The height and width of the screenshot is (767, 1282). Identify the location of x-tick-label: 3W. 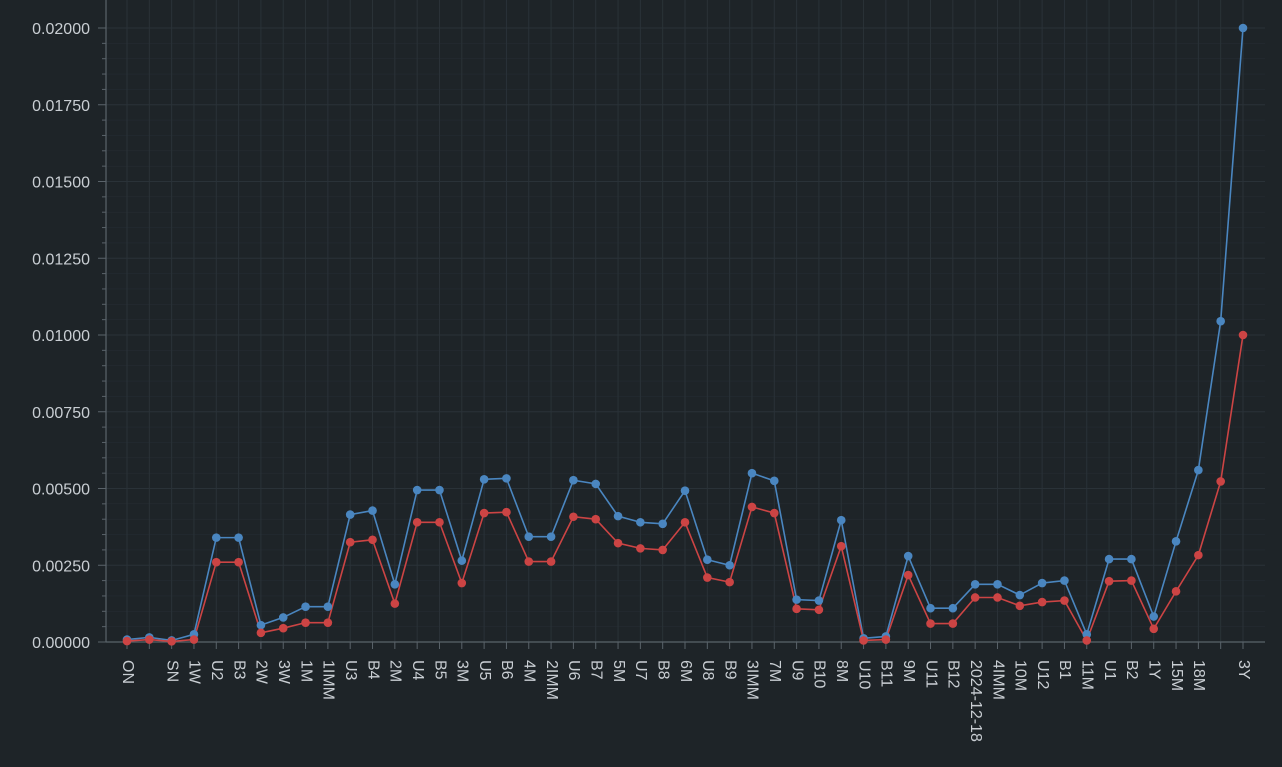
(283, 672).